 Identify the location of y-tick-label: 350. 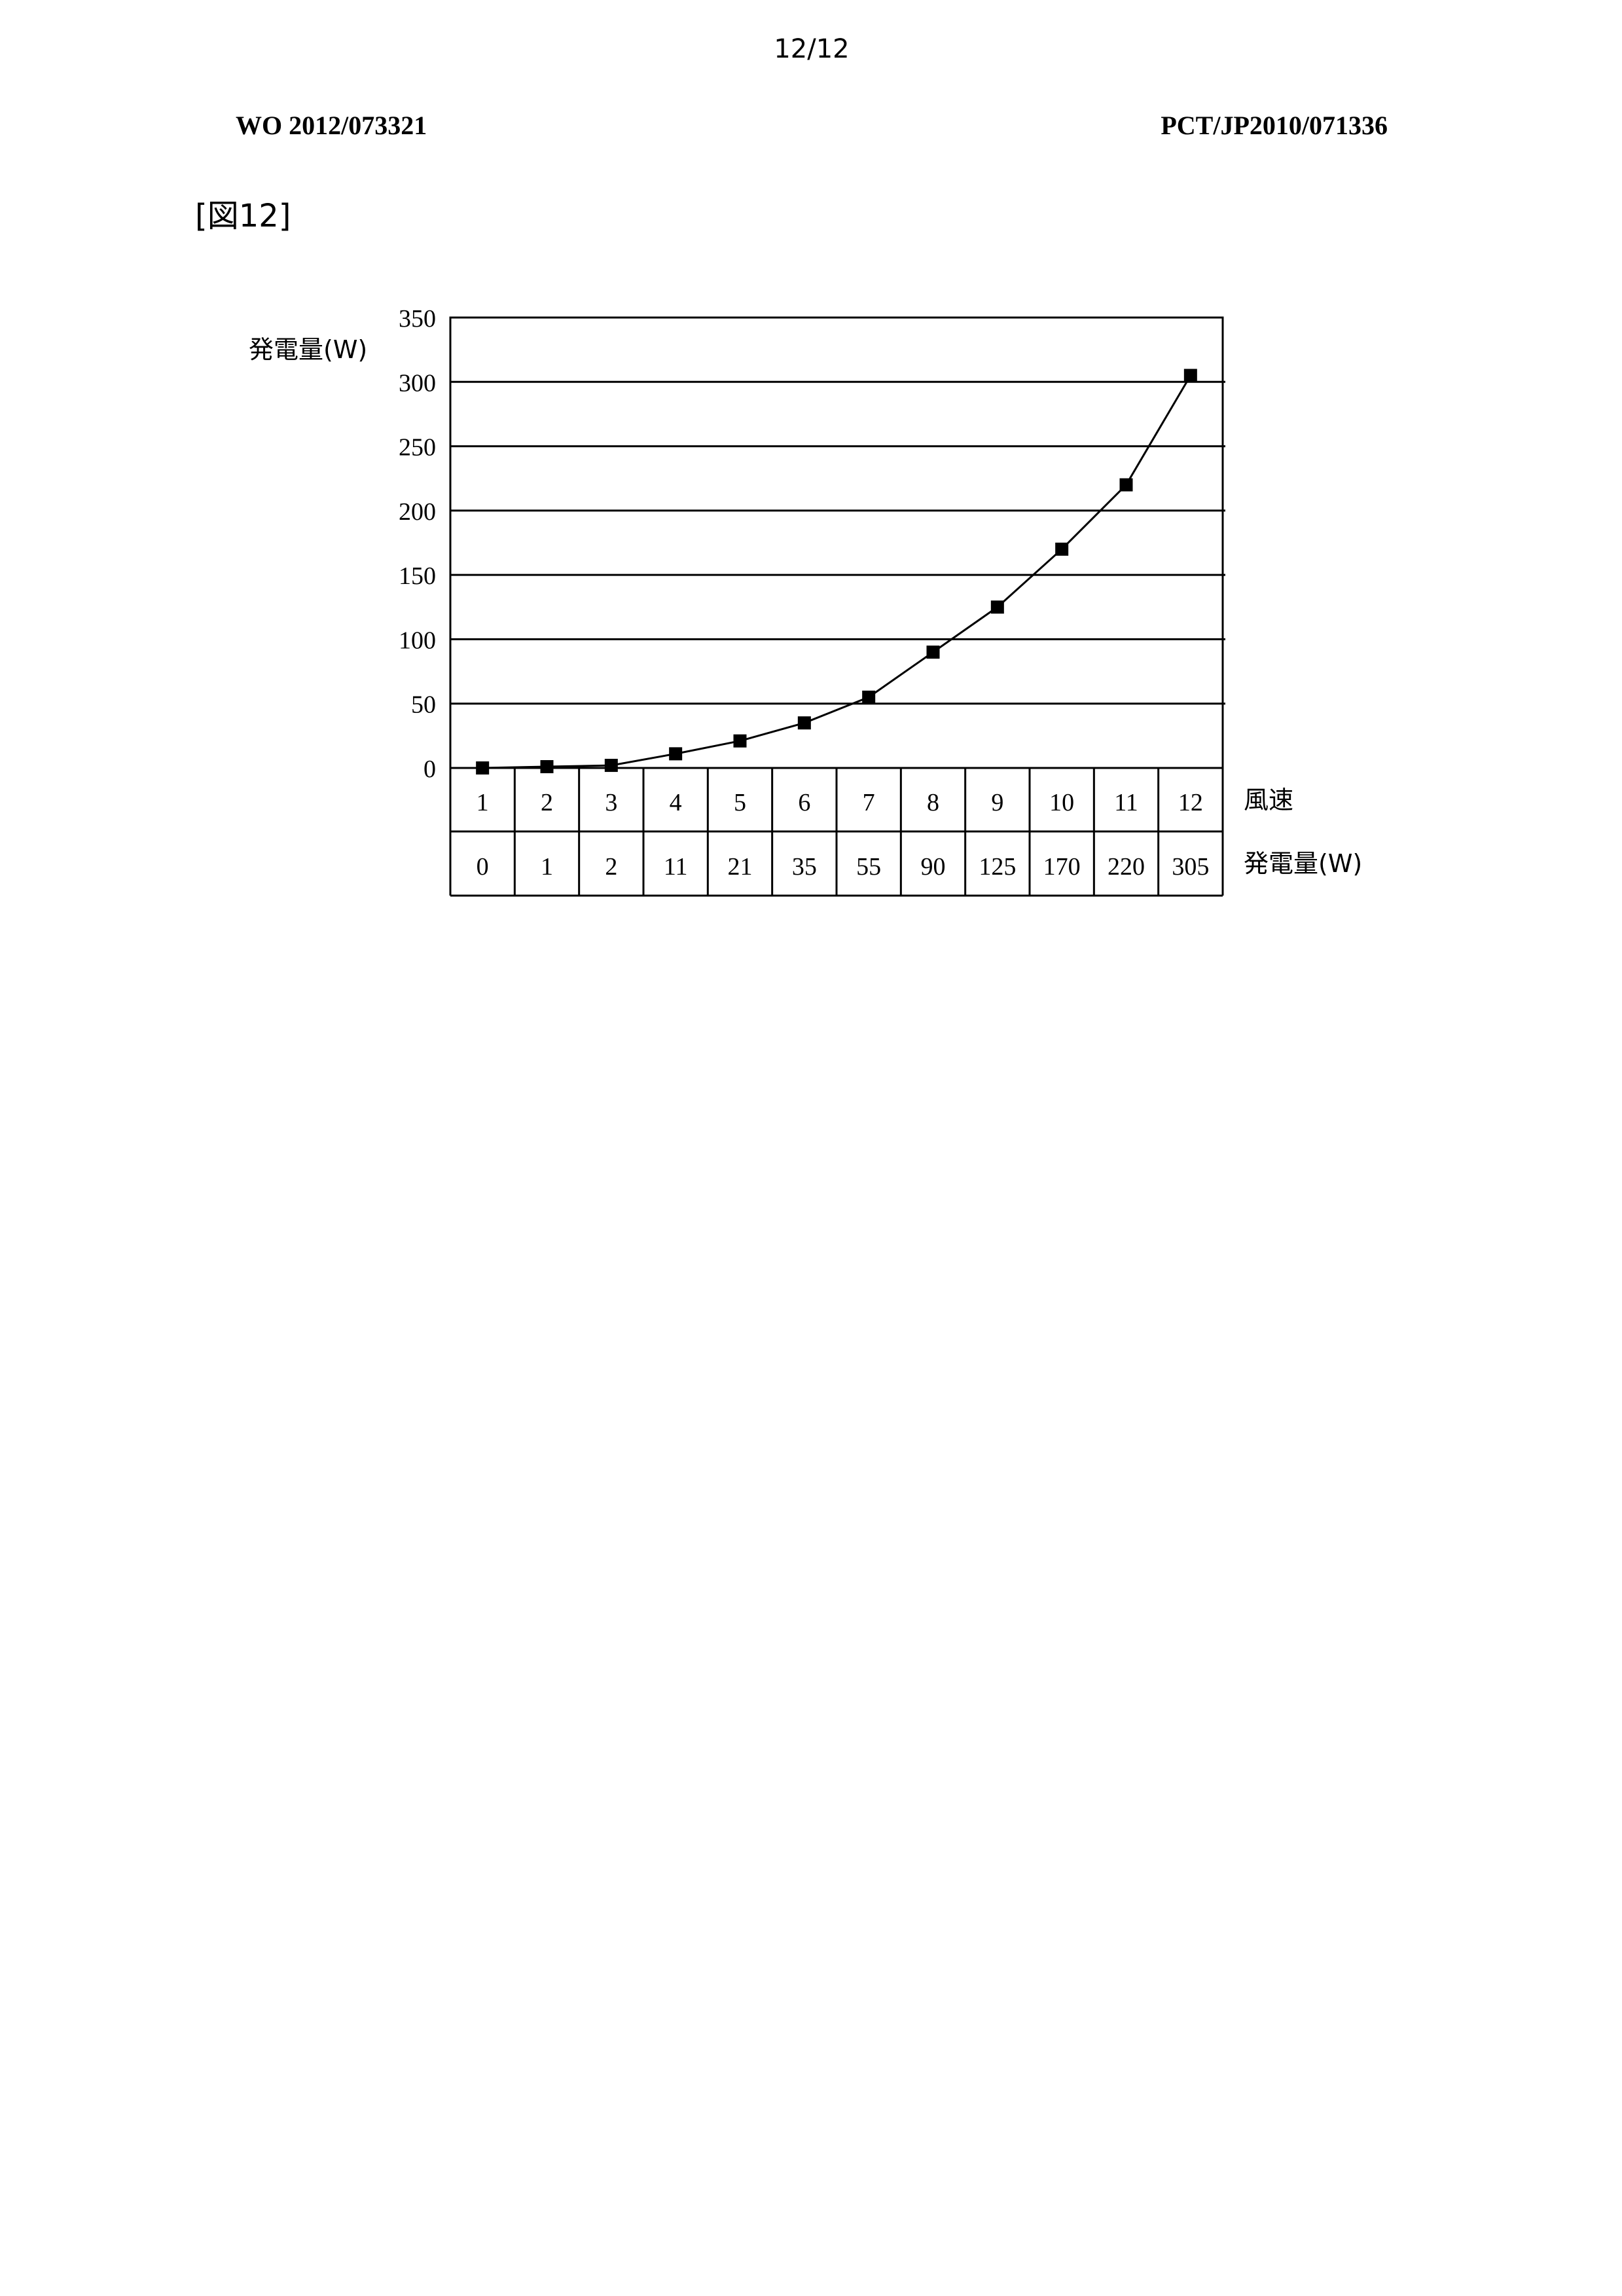
(417, 319).